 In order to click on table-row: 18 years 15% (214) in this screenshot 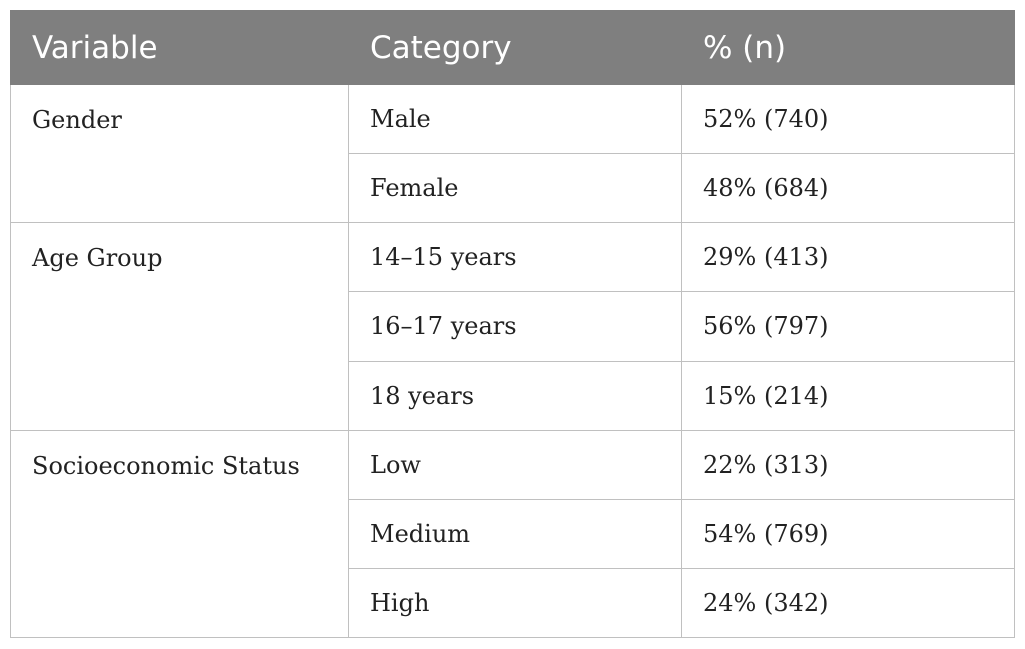, I will do `click(513, 395)`.